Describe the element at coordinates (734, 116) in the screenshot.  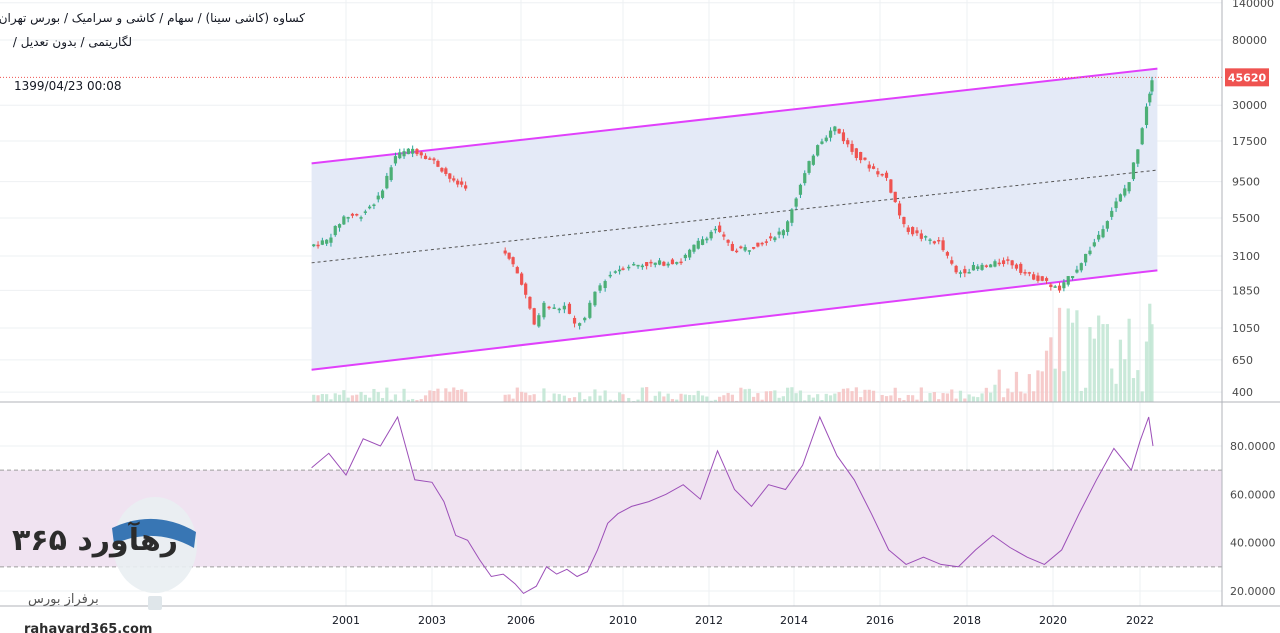
I see `channel-upper-line` at that location.